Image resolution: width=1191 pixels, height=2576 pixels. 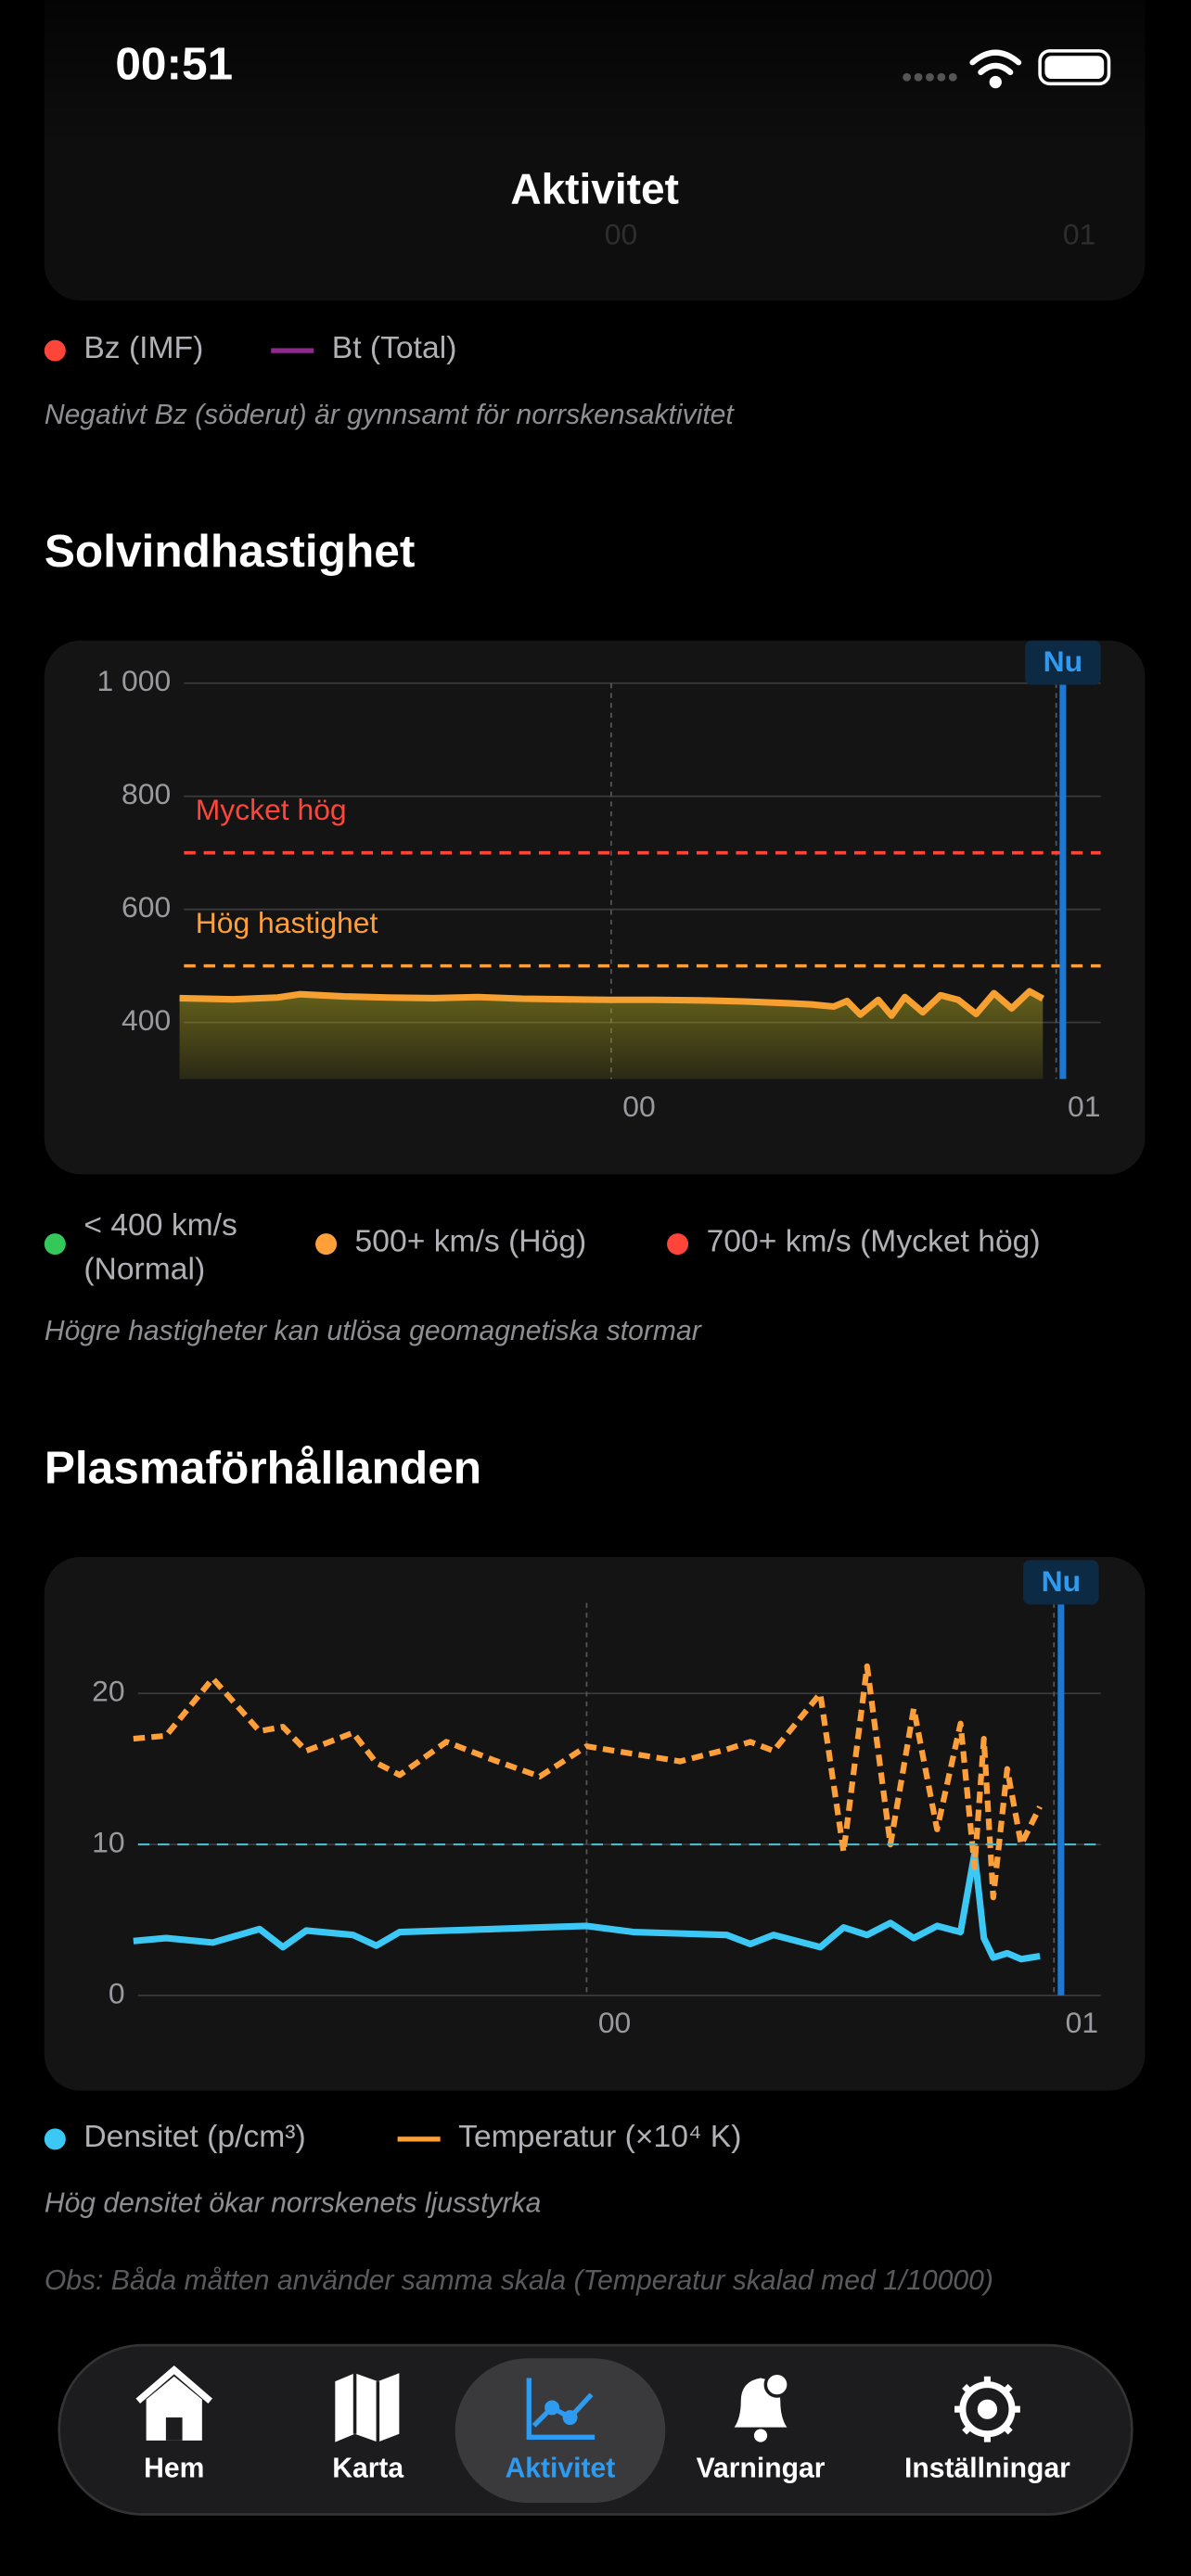 I want to click on legend-label: Bt (Total), so click(x=394, y=348).